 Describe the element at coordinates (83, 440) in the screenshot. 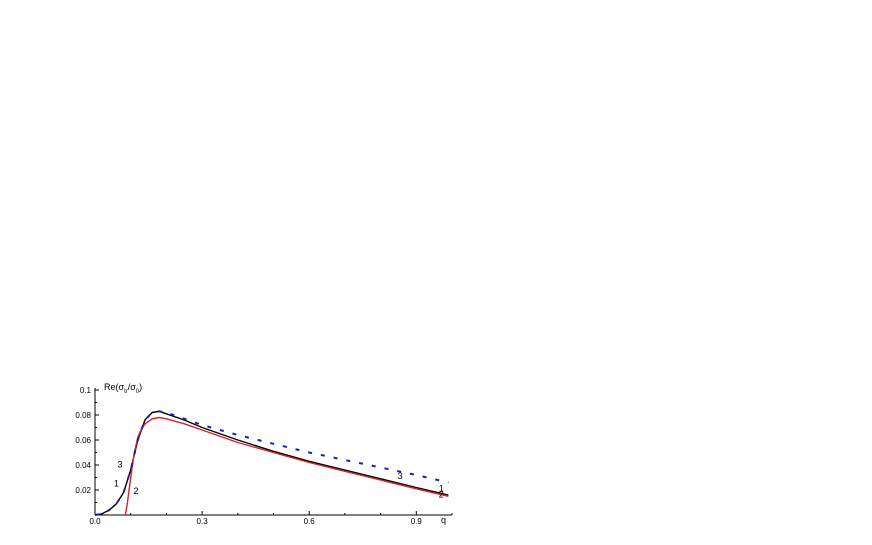

I see `y-tick-label: 0.06` at that location.